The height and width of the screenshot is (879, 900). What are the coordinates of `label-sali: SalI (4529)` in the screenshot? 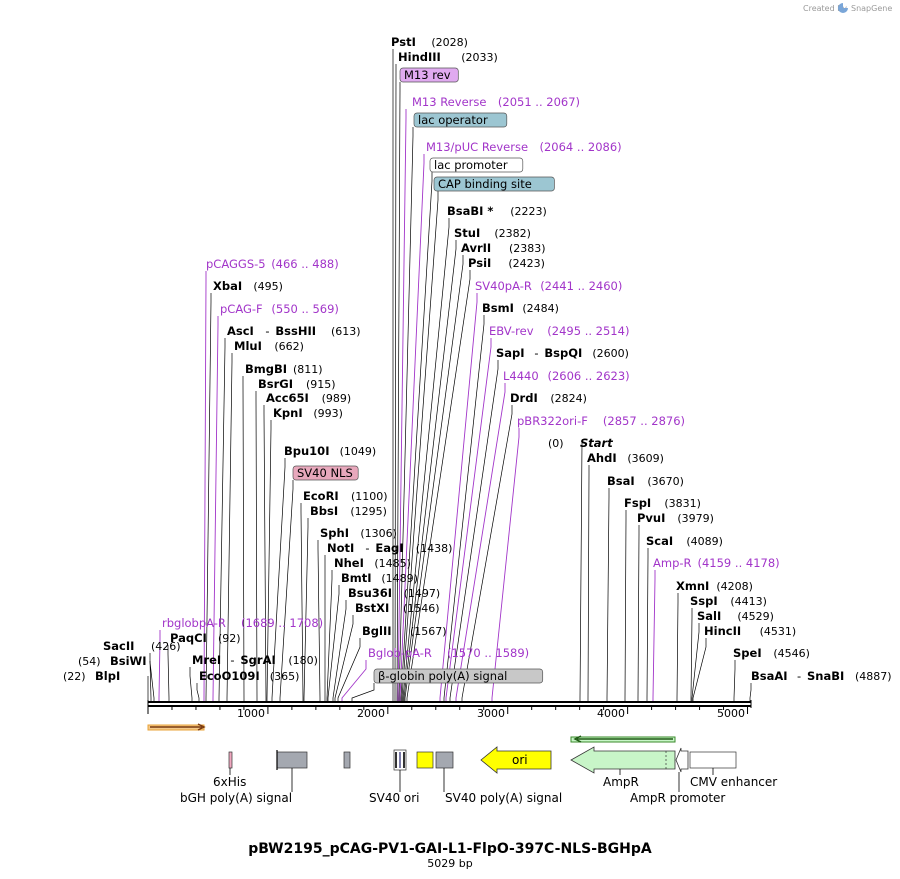 It's located at (735, 616).